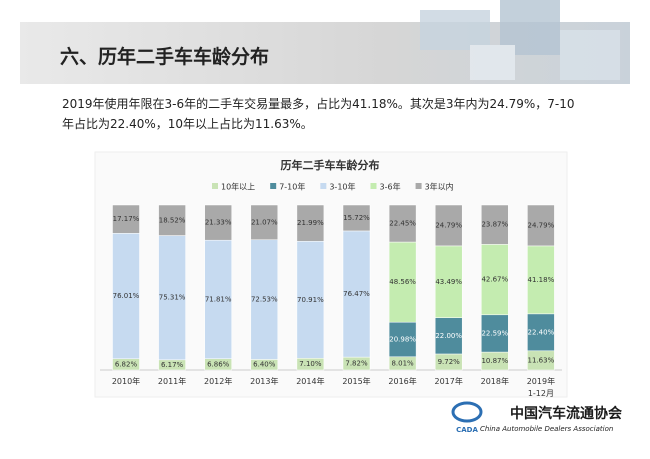 The image size is (650, 459). Describe the element at coordinates (310, 381) in the screenshot. I see `x-tick-label: 2014年` at that location.